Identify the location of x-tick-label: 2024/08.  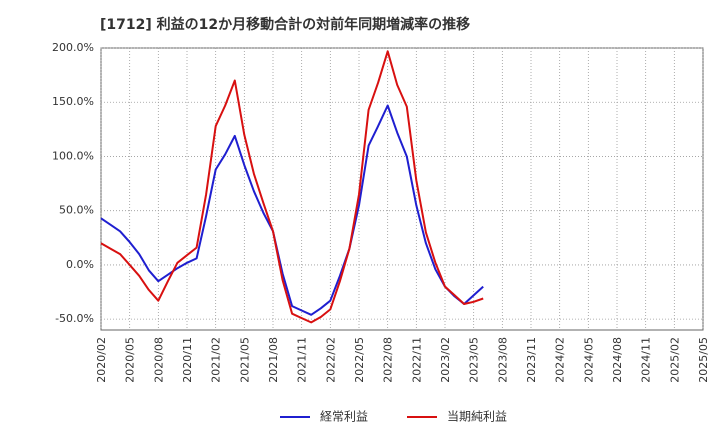
(617, 360).